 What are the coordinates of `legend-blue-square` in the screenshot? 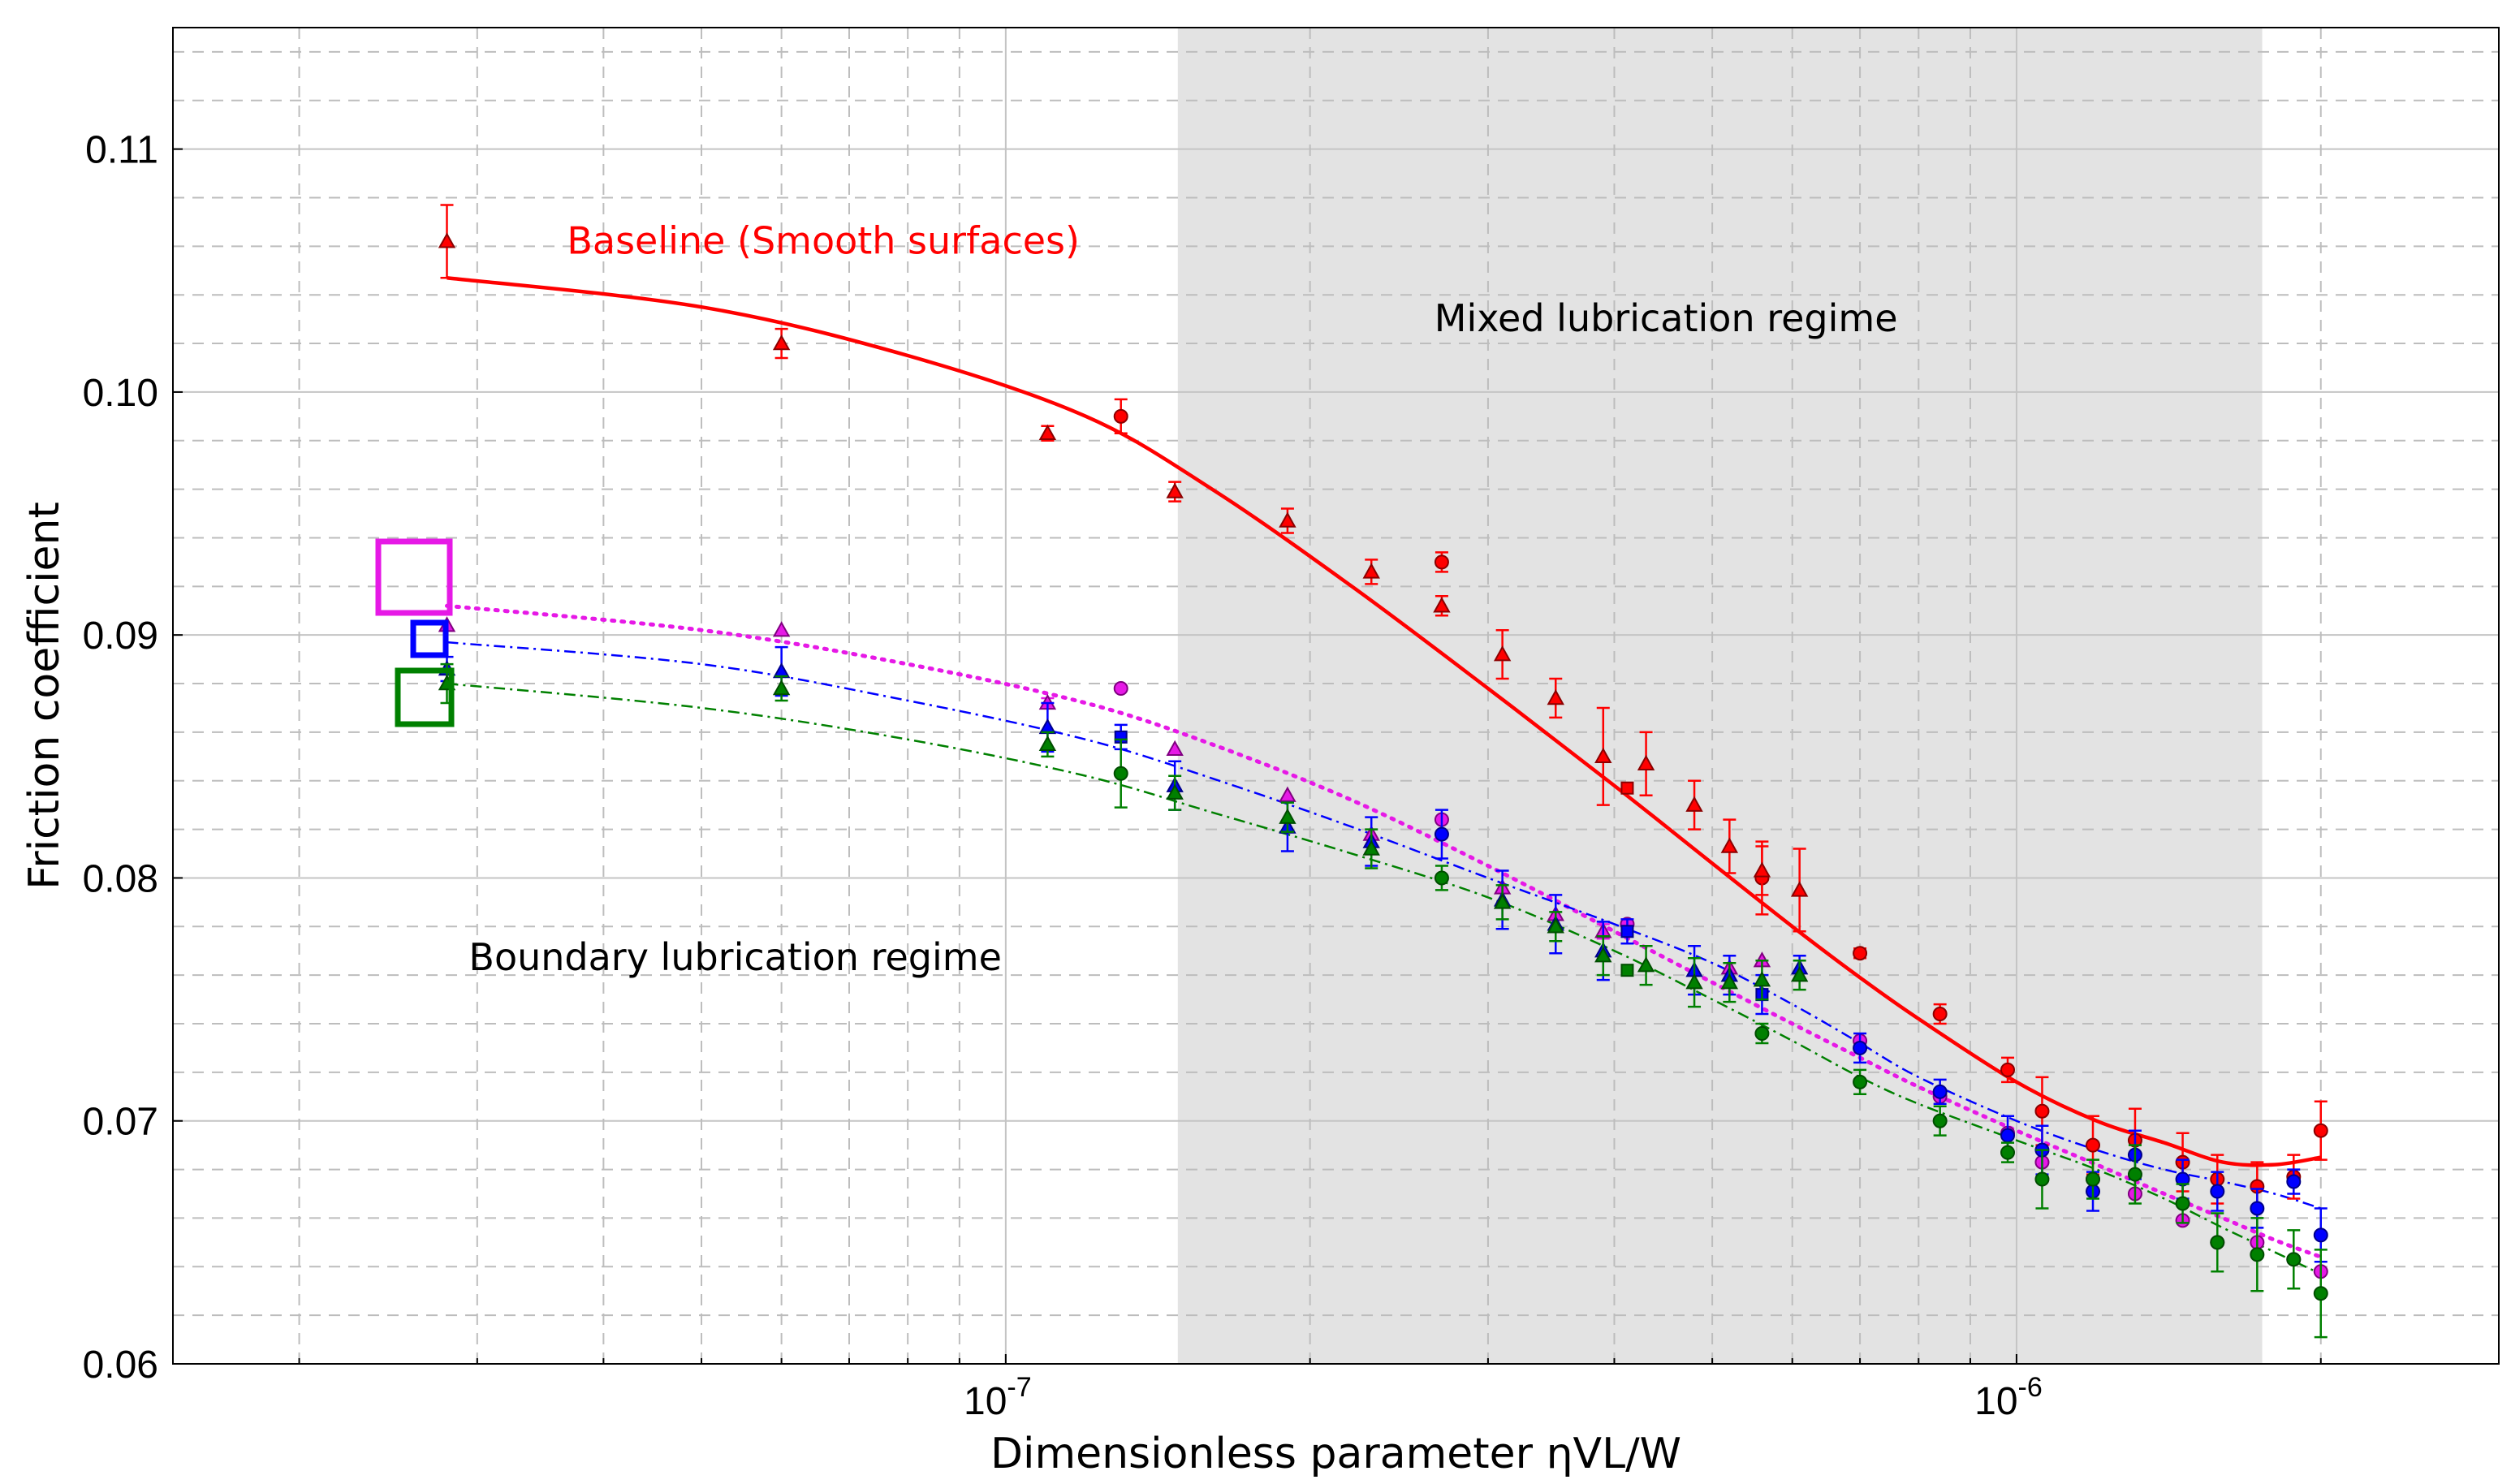 It's located at (430, 638).